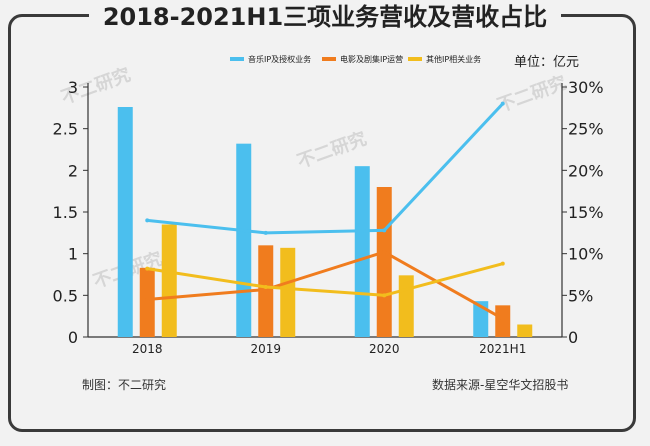  Describe the element at coordinates (586, 129) in the screenshot. I see `right-tick-label: 25%` at that location.